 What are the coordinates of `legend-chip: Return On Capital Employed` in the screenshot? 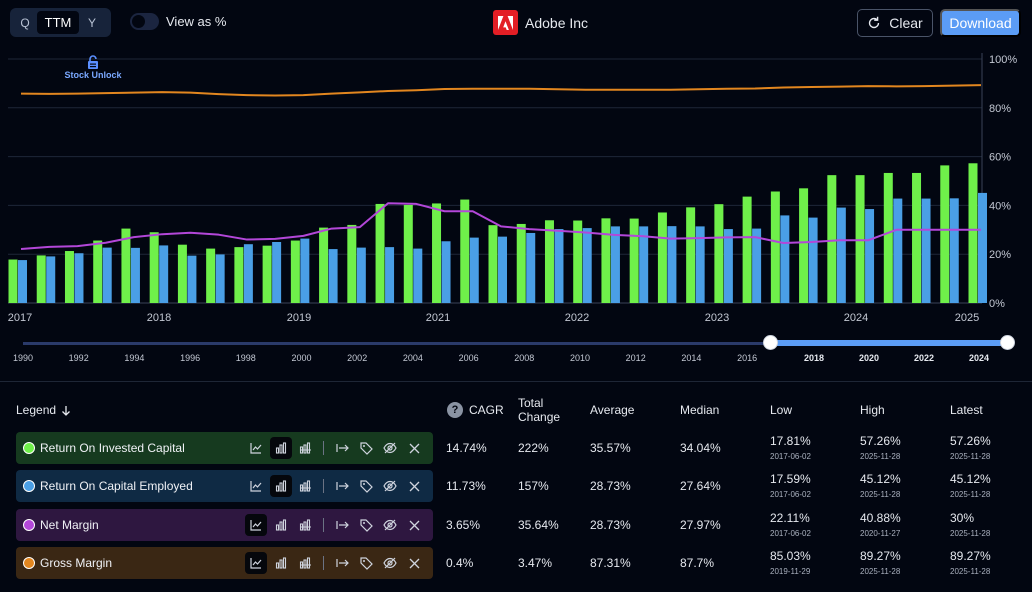 It's located at (224, 486).